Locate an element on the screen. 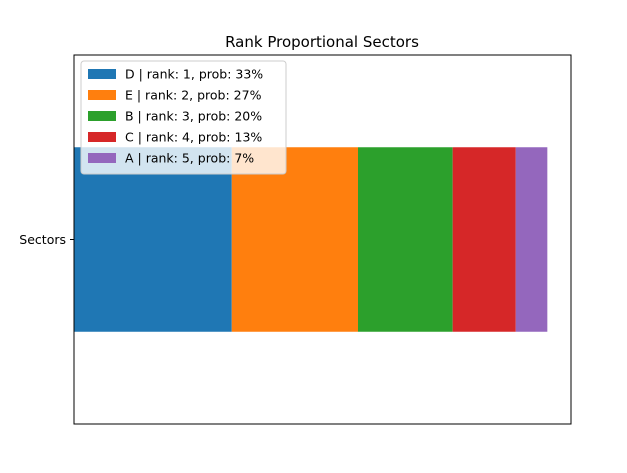 The height and width of the screenshot is (473, 627). legend-label-1: D | rank: 1, prob: 33% is located at coordinates (194, 74).